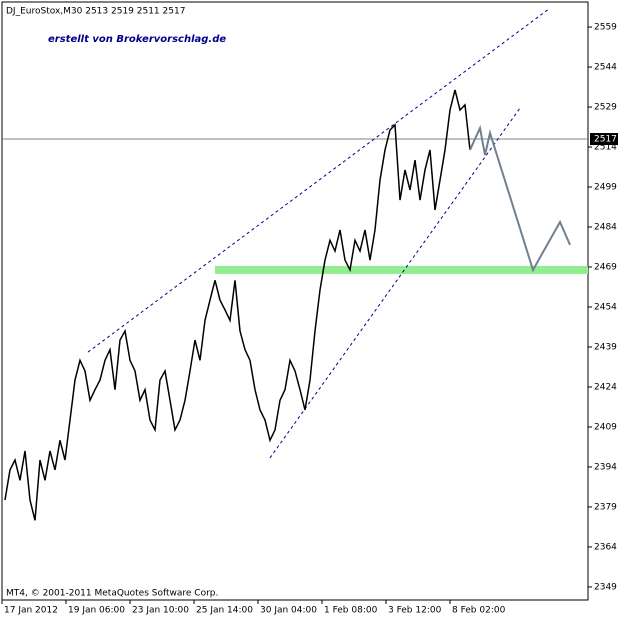 The image size is (632, 622). I want to click on x-tick-label: 3 Feb 12:00, so click(415, 611).